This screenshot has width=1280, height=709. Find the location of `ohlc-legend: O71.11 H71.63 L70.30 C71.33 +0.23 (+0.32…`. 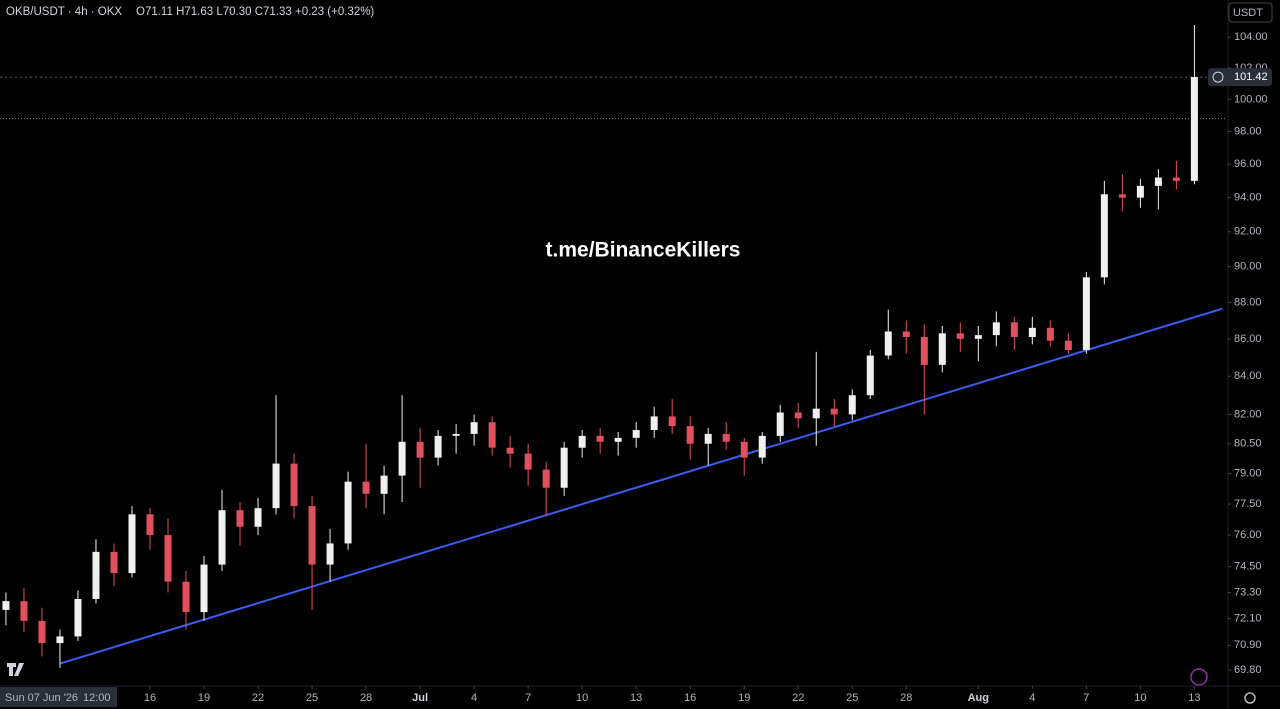

ohlc-legend: O71.11 H71.63 L70.30 C71.33 +0.23 (+0.32… is located at coordinates (255, 12).